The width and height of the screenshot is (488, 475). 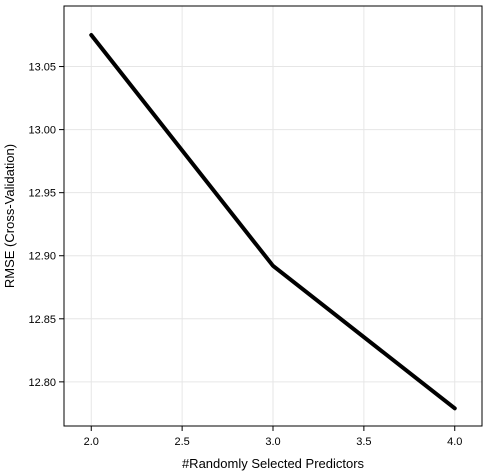 What do you see at coordinates (42, 383) in the screenshot?
I see `y-tick-label: 12.80` at bounding box center [42, 383].